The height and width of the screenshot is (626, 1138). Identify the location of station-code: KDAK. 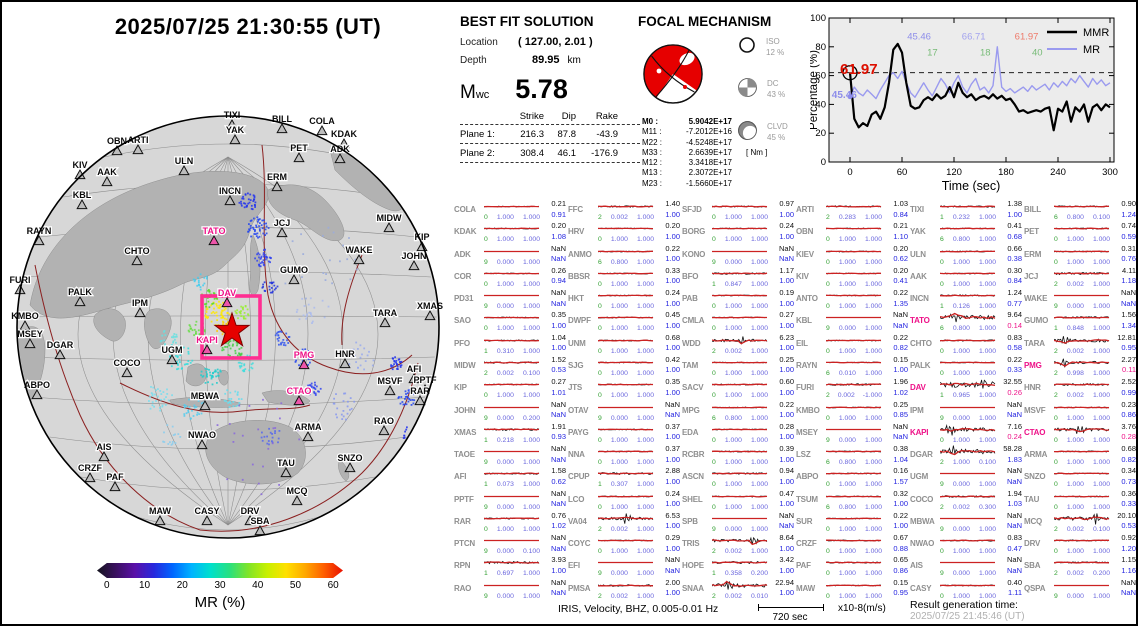
(465, 232).